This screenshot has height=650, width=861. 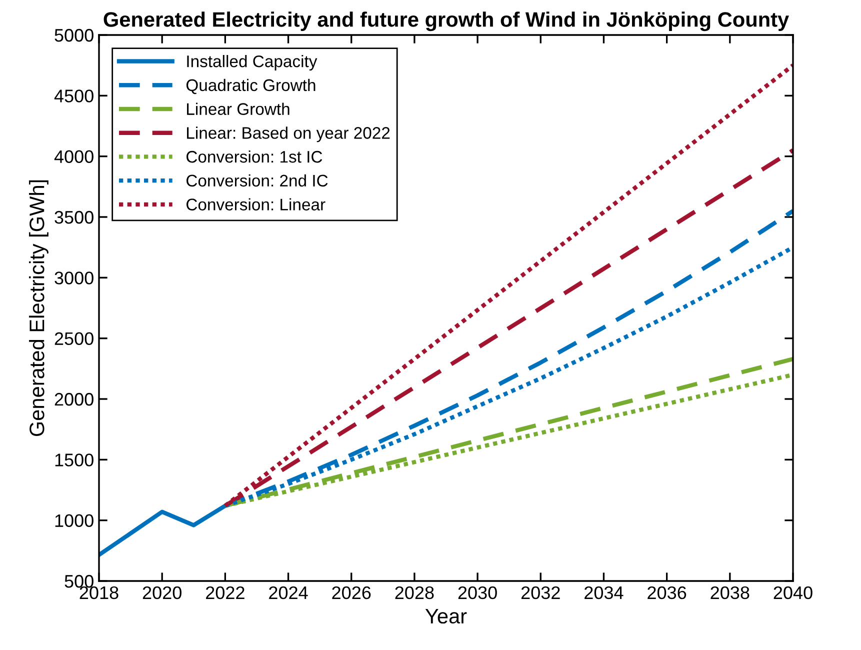 I want to click on legend-label: Linear: Based on year 2022, so click(x=288, y=134).